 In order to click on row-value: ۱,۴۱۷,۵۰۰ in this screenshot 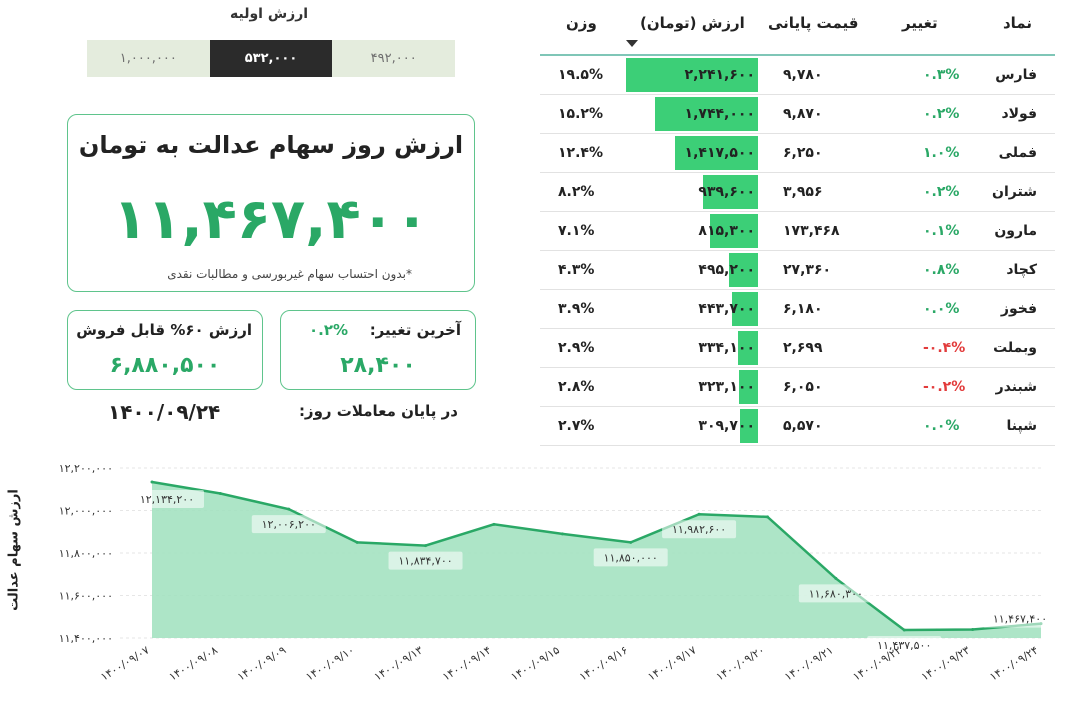, I will do `click(719, 153)`.